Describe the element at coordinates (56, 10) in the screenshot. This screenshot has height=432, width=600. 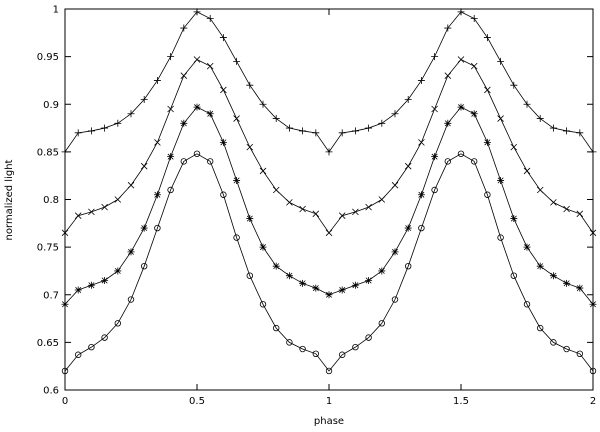
I see `y-tick-label: 1` at that location.